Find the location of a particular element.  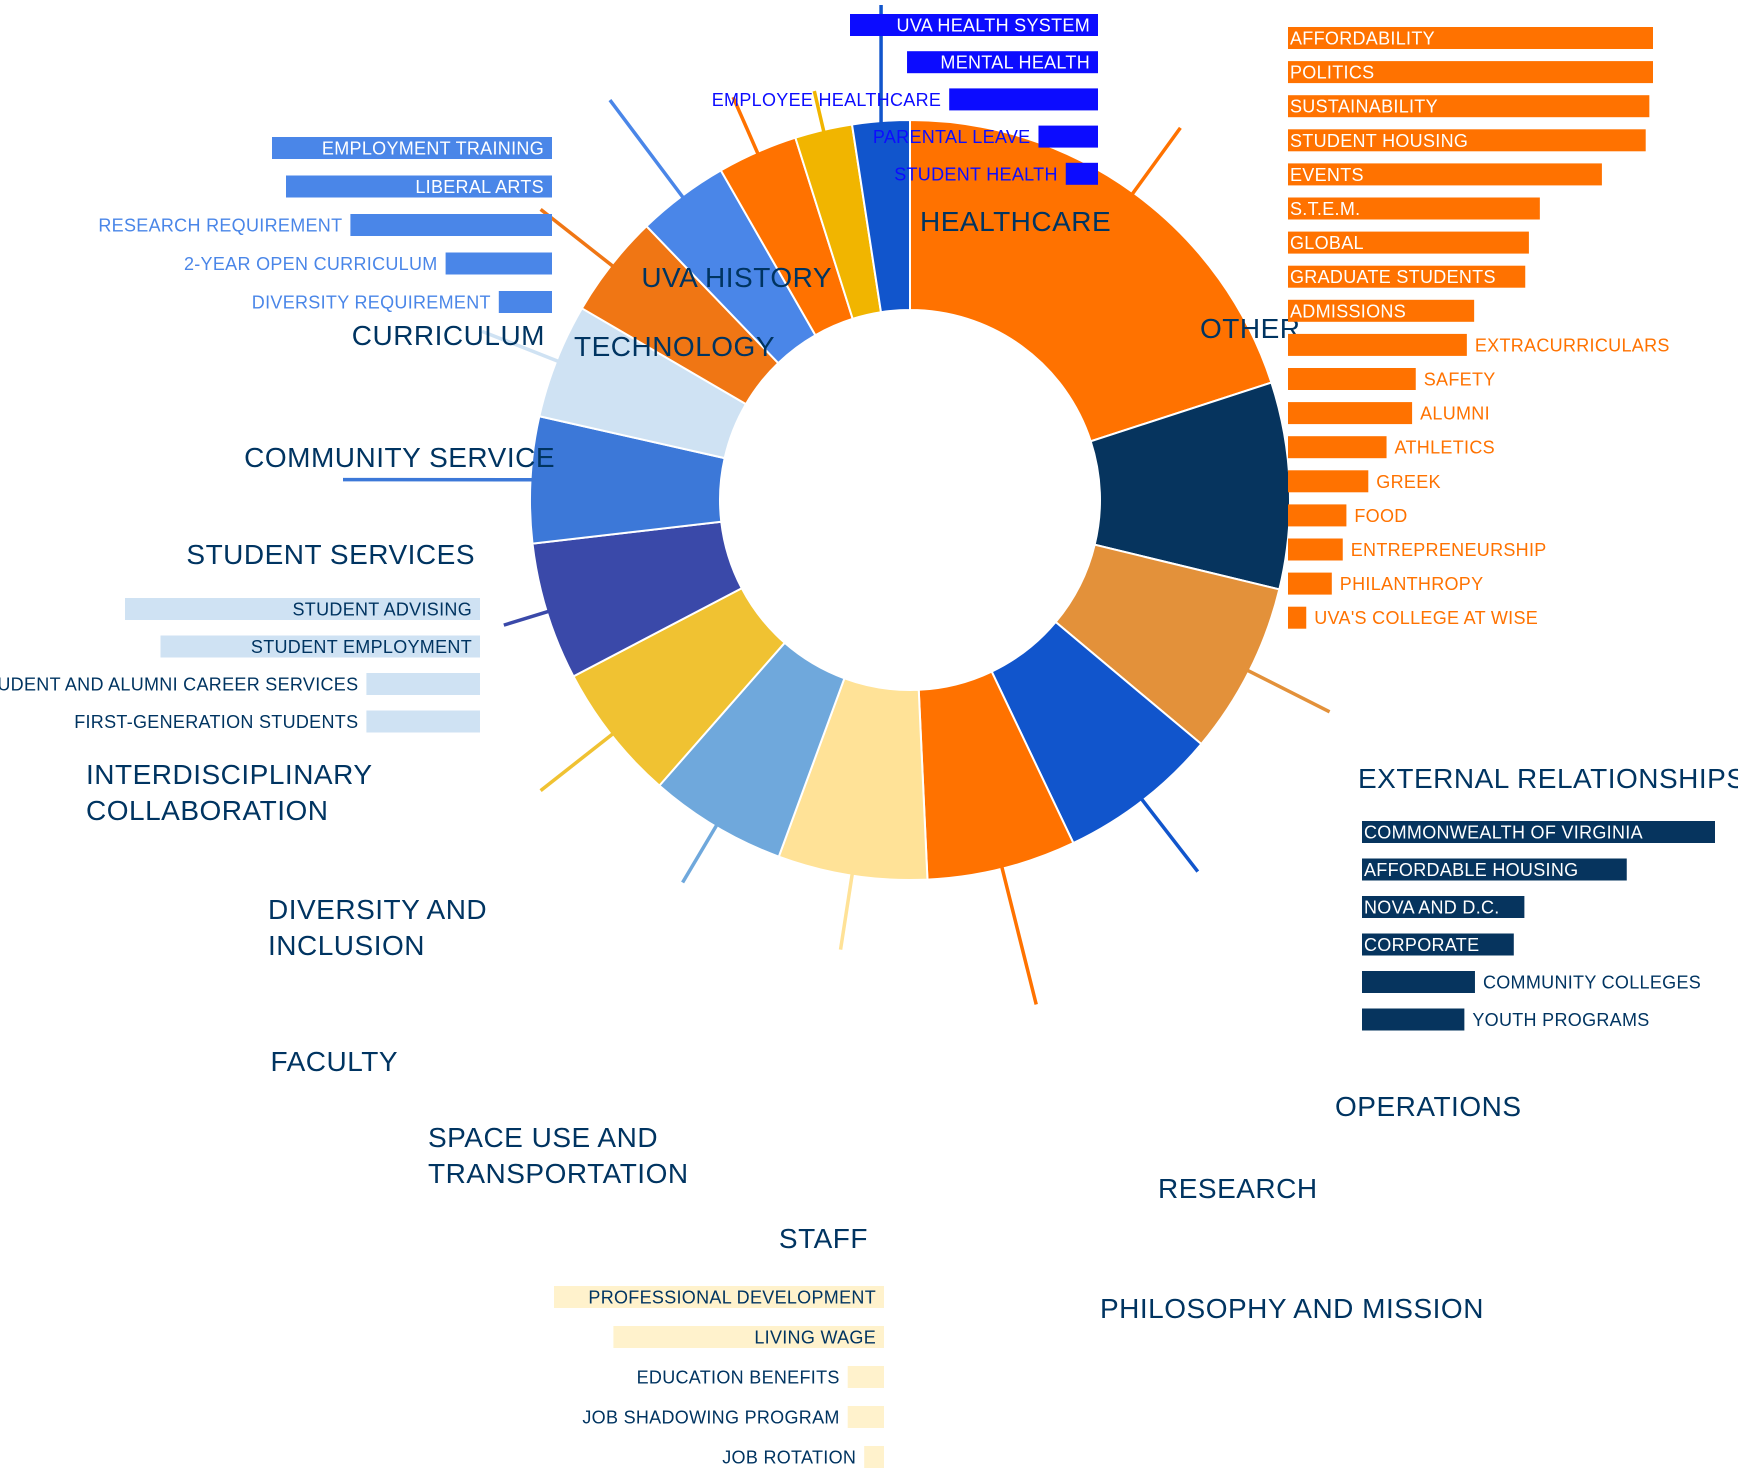

leader-community-service is located at coordinates (577, 238).